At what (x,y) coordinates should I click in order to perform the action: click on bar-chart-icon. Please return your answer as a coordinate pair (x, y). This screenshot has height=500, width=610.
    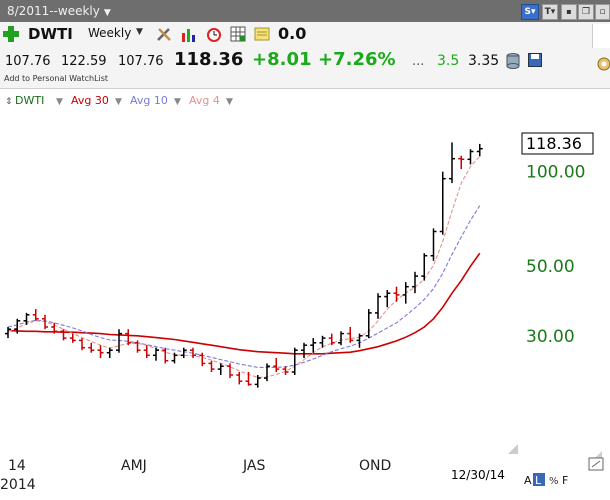
    Looking at the image, I should click on (189, 34).